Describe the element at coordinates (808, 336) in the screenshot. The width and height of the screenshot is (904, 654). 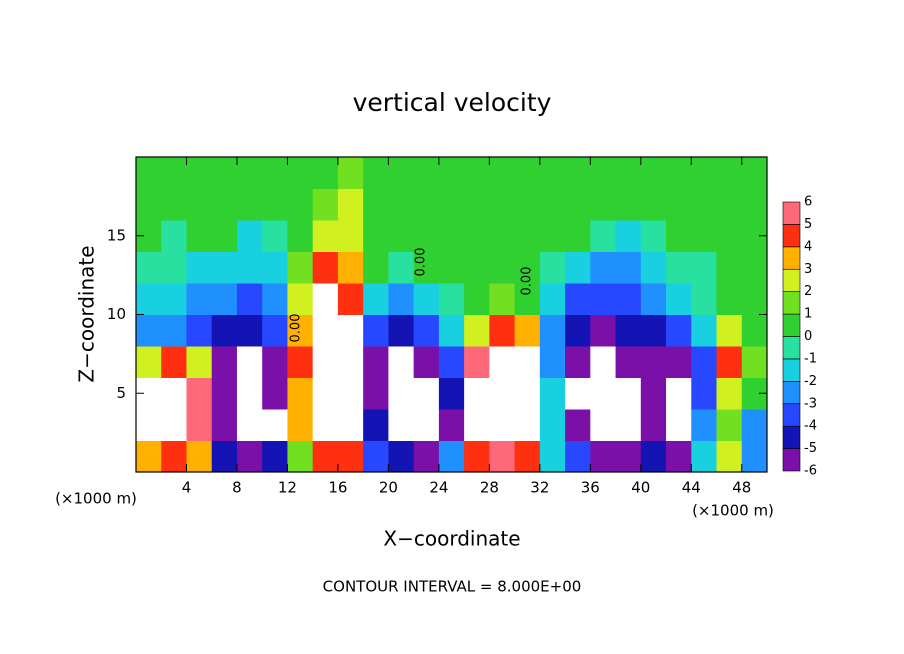
I see `colorbar-tick-label: 0` at that location.